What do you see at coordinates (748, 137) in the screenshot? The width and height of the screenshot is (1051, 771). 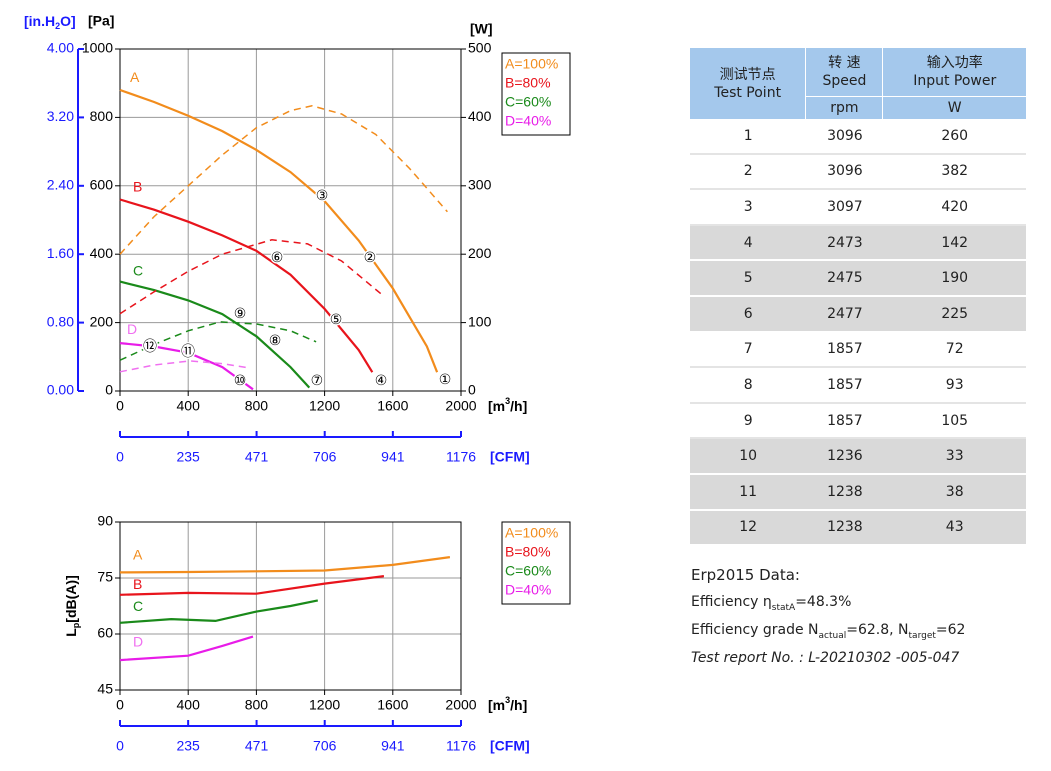 I see `table-cell: 1` at bounding box center [748, 137].